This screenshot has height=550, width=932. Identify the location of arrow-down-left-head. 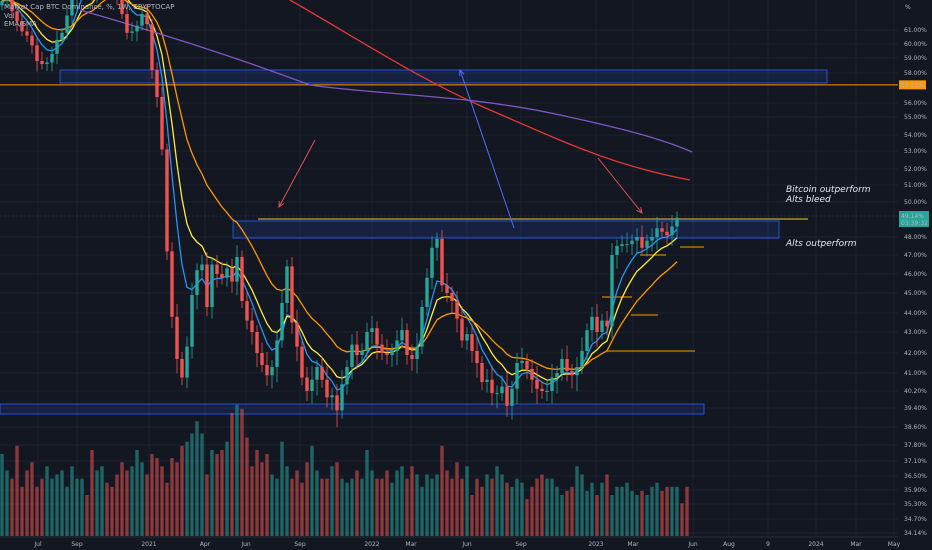
(281, 204).